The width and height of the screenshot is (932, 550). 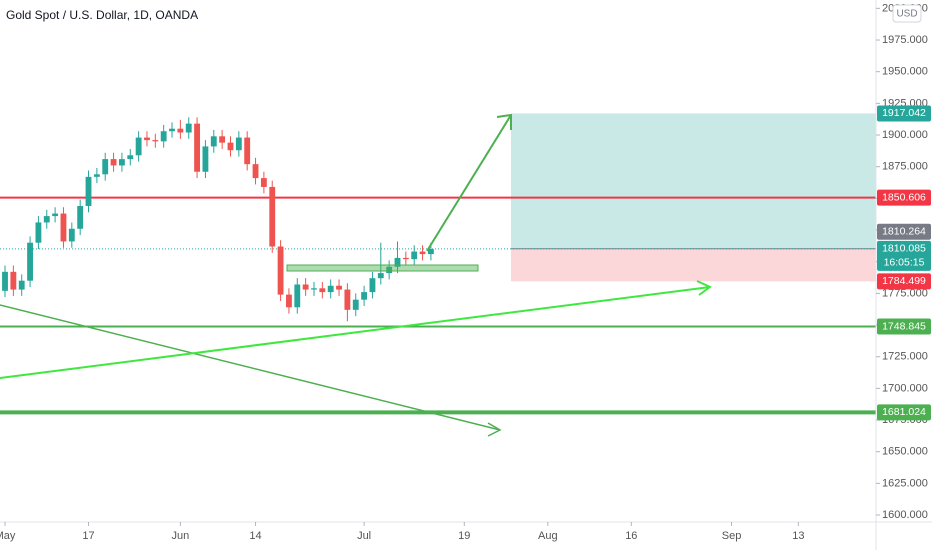 I want to click on level-label: 1850.606, so click(x=904, y=197).